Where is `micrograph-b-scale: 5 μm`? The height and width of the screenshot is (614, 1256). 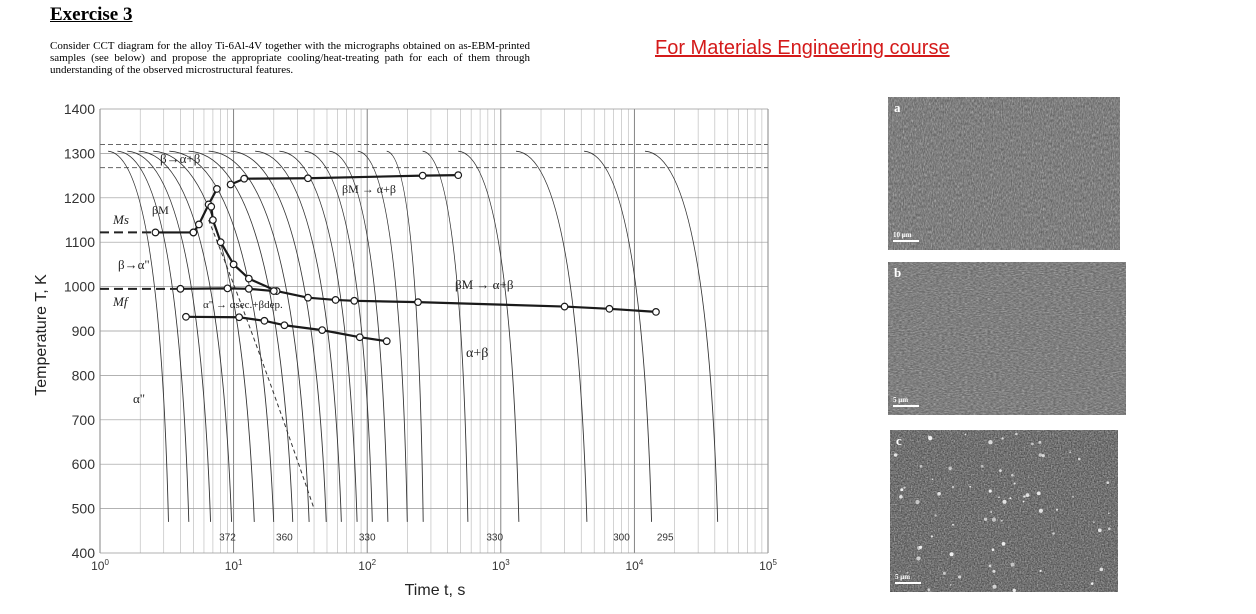 micrograph-b-scale: 5 μm is located at coordinates (906, 401).